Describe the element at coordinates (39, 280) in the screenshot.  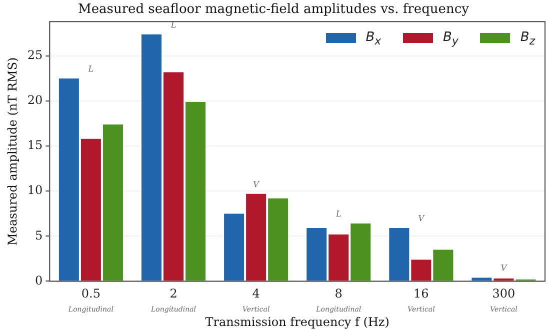
I see `y-tick-label: 0` at that location.